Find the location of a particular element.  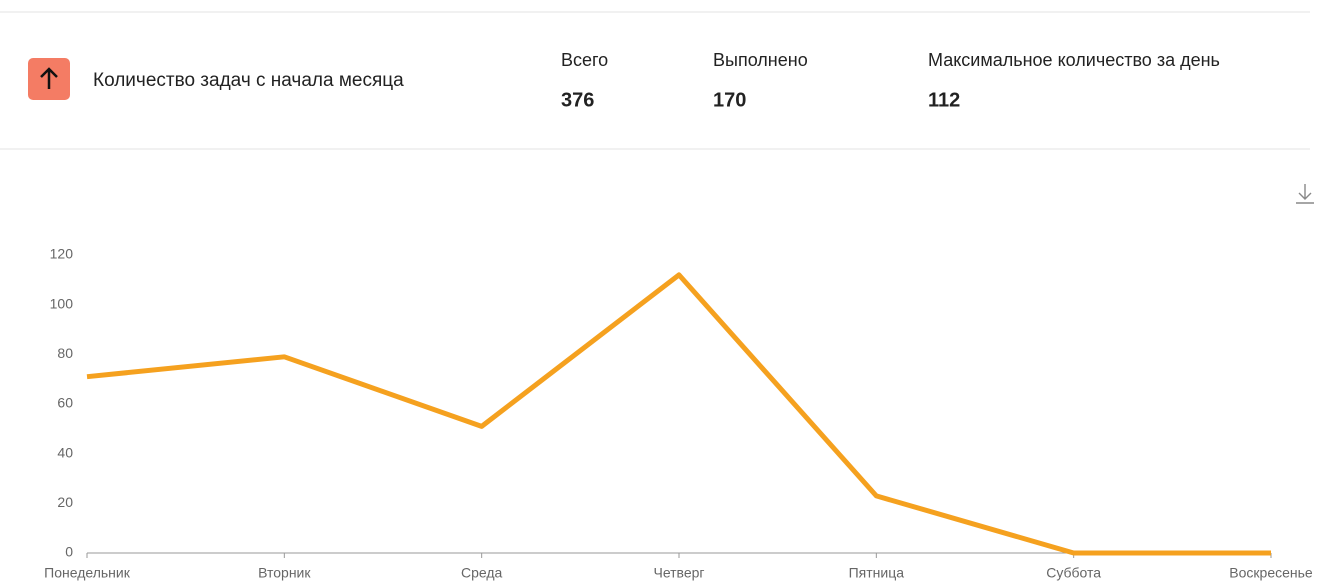

download-glyph is located at coordinates (1305, 194).